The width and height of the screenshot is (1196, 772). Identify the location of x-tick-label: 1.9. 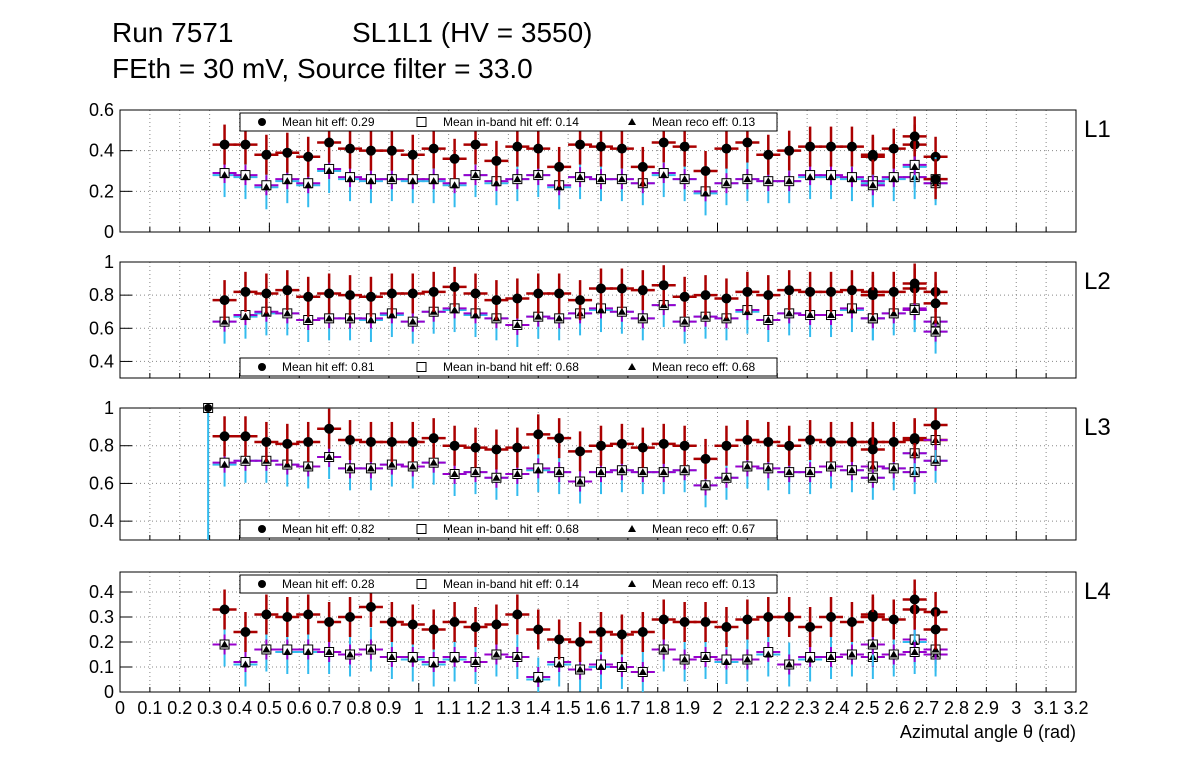
(687, 708).